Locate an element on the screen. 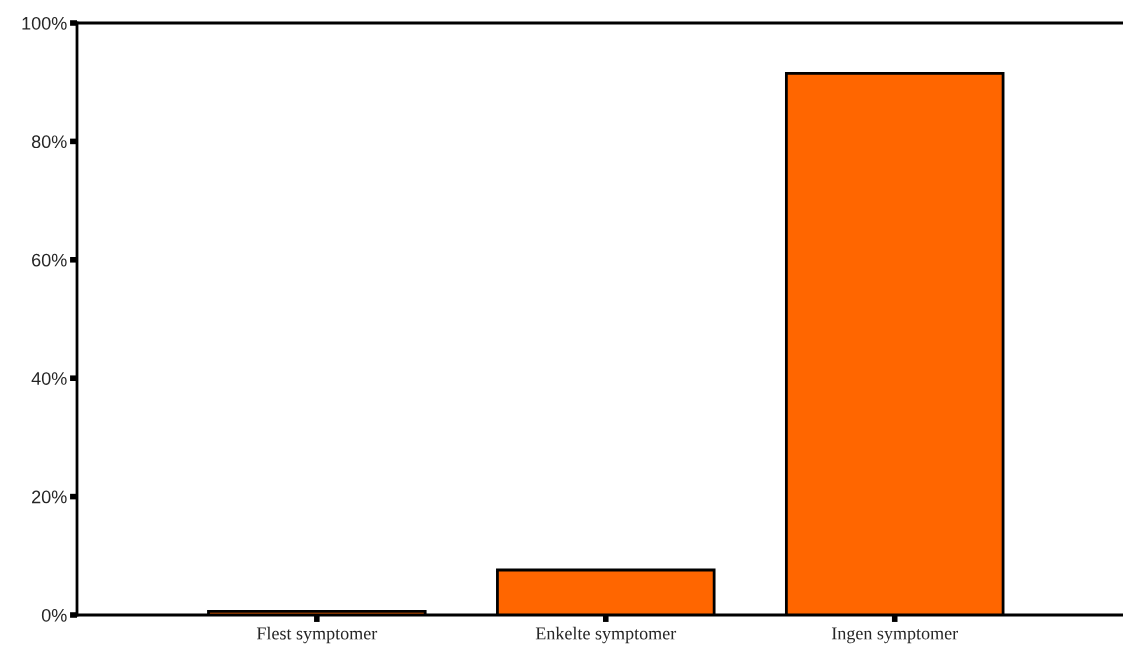  y-tick-label: 60% is located at coordinates (49, 260).